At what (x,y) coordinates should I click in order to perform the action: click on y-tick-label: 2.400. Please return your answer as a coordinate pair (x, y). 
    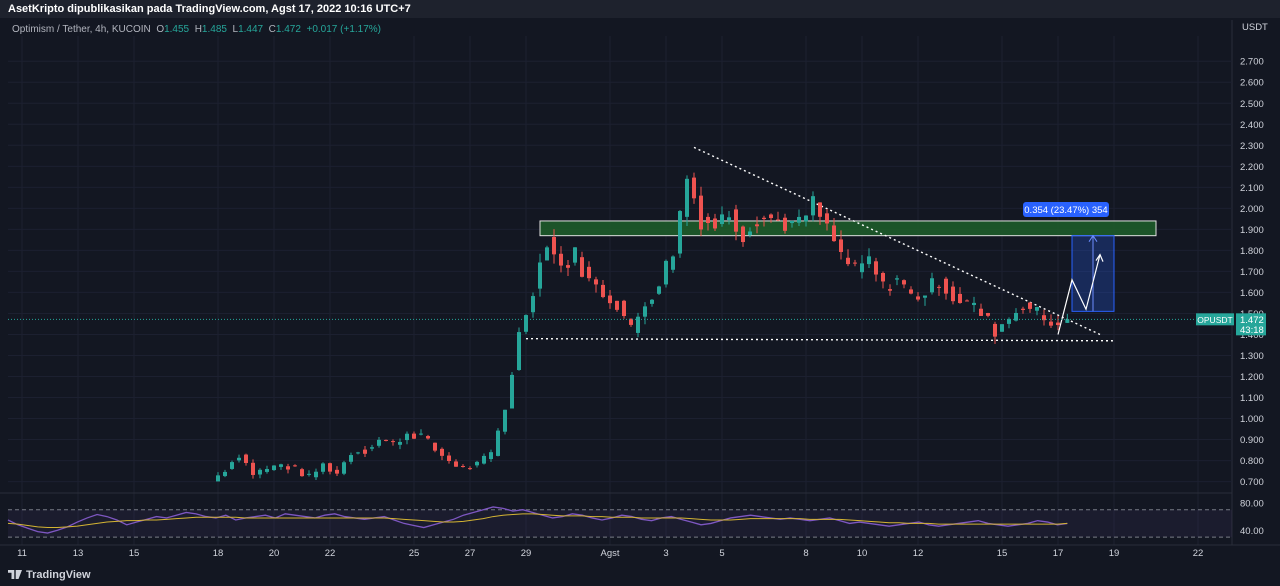
    Looking at the image, I should click on (1252, 125).